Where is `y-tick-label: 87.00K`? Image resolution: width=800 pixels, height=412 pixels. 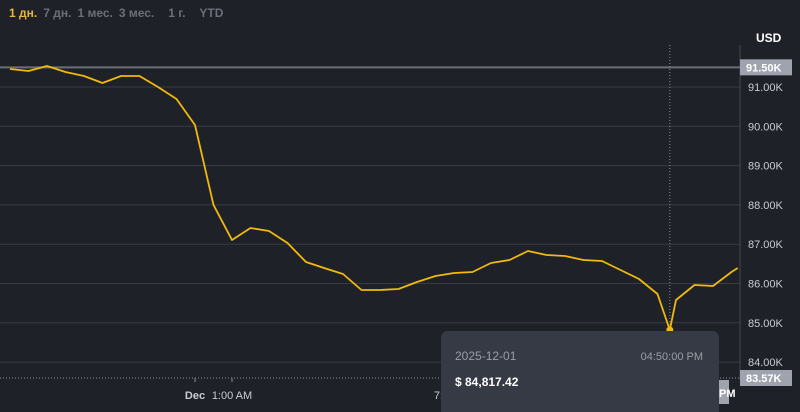 y-tick-label: 87.00K is located at coordinates (766, 245).